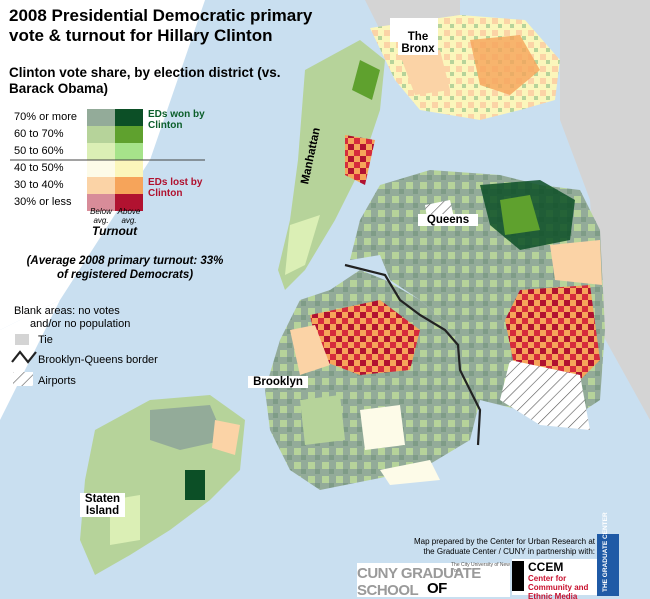  I want to click on legend-row-70-plus: 70% or more, so click(45, 117).